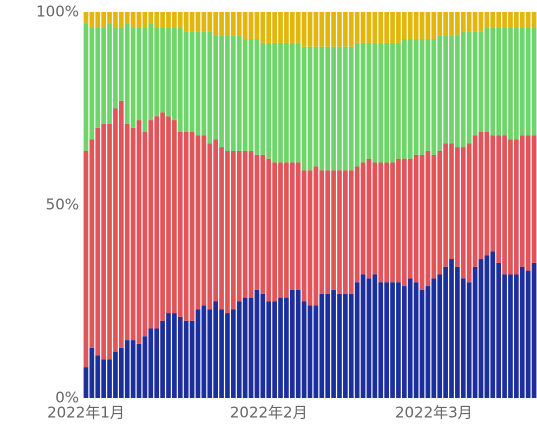 The width and height of the screenshot is (537, 432). I want to click on x-tick-label: 2022年1月, so click(86, 413).